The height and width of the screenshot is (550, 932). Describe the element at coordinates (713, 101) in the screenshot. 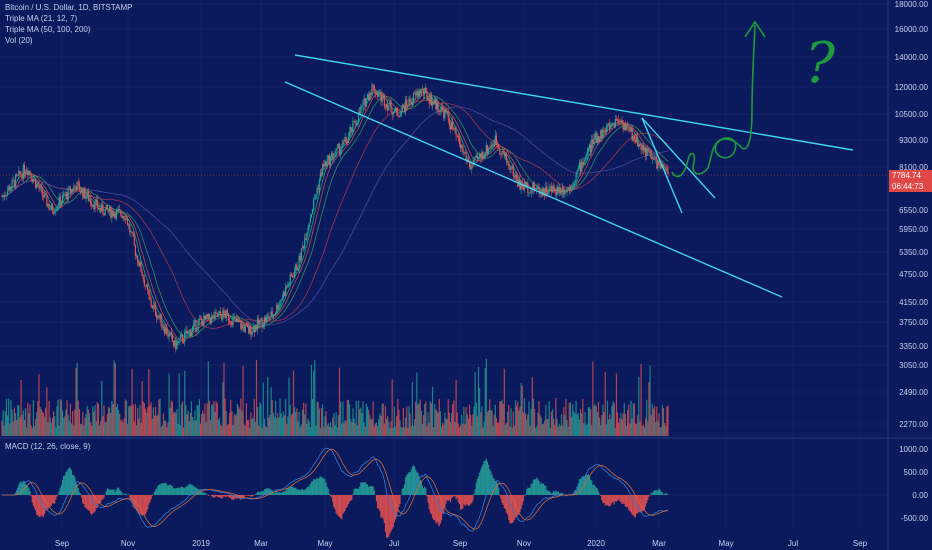

I see `upward-arrow-drawing` at that location.